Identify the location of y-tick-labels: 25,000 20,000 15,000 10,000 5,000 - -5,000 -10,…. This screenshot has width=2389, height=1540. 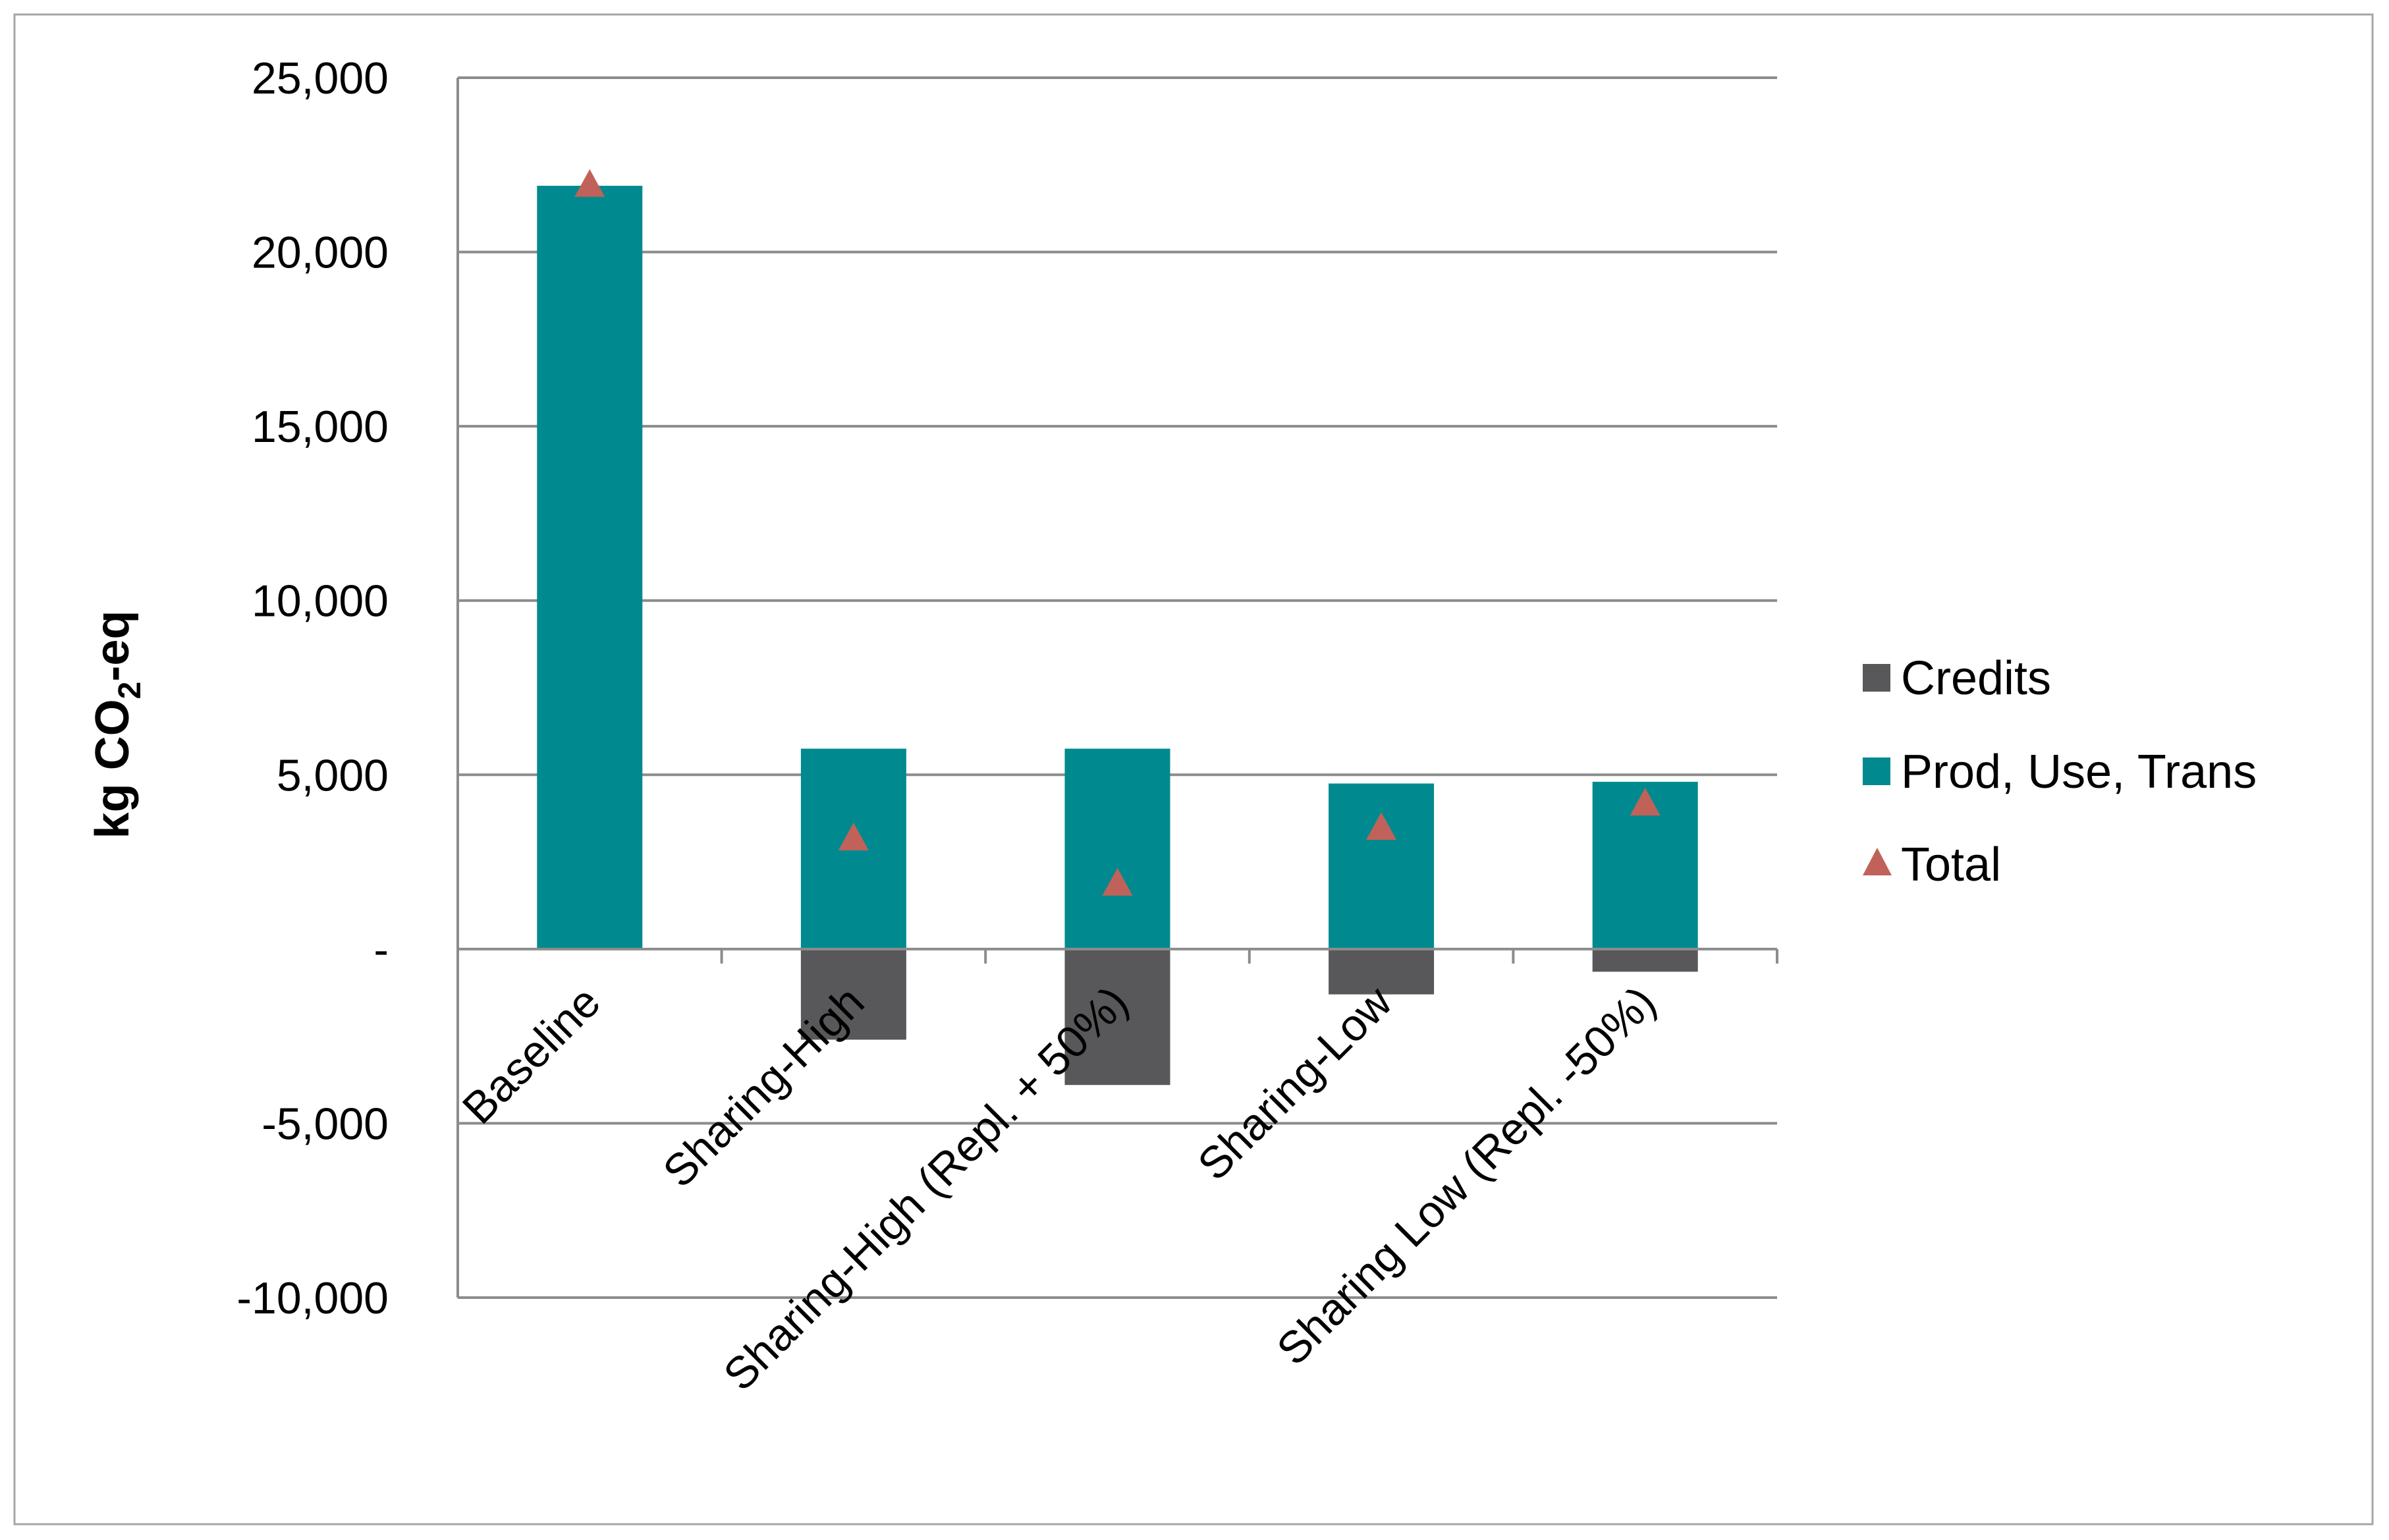
(312, 688).